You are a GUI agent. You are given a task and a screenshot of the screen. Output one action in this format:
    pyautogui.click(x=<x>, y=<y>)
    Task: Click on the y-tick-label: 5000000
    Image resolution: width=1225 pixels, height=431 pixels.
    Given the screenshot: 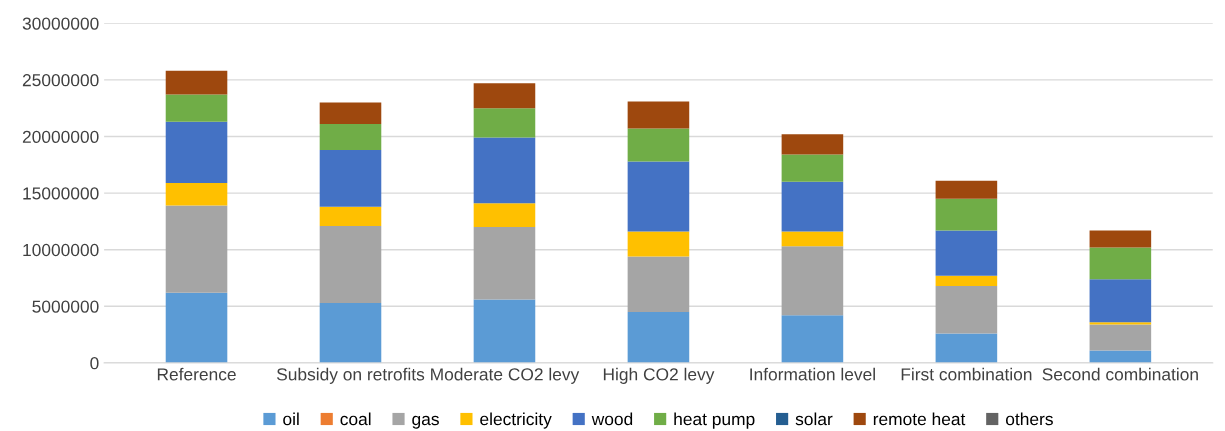 What is the action you would take?
    pyautogui.click(x=65, y=306)
    